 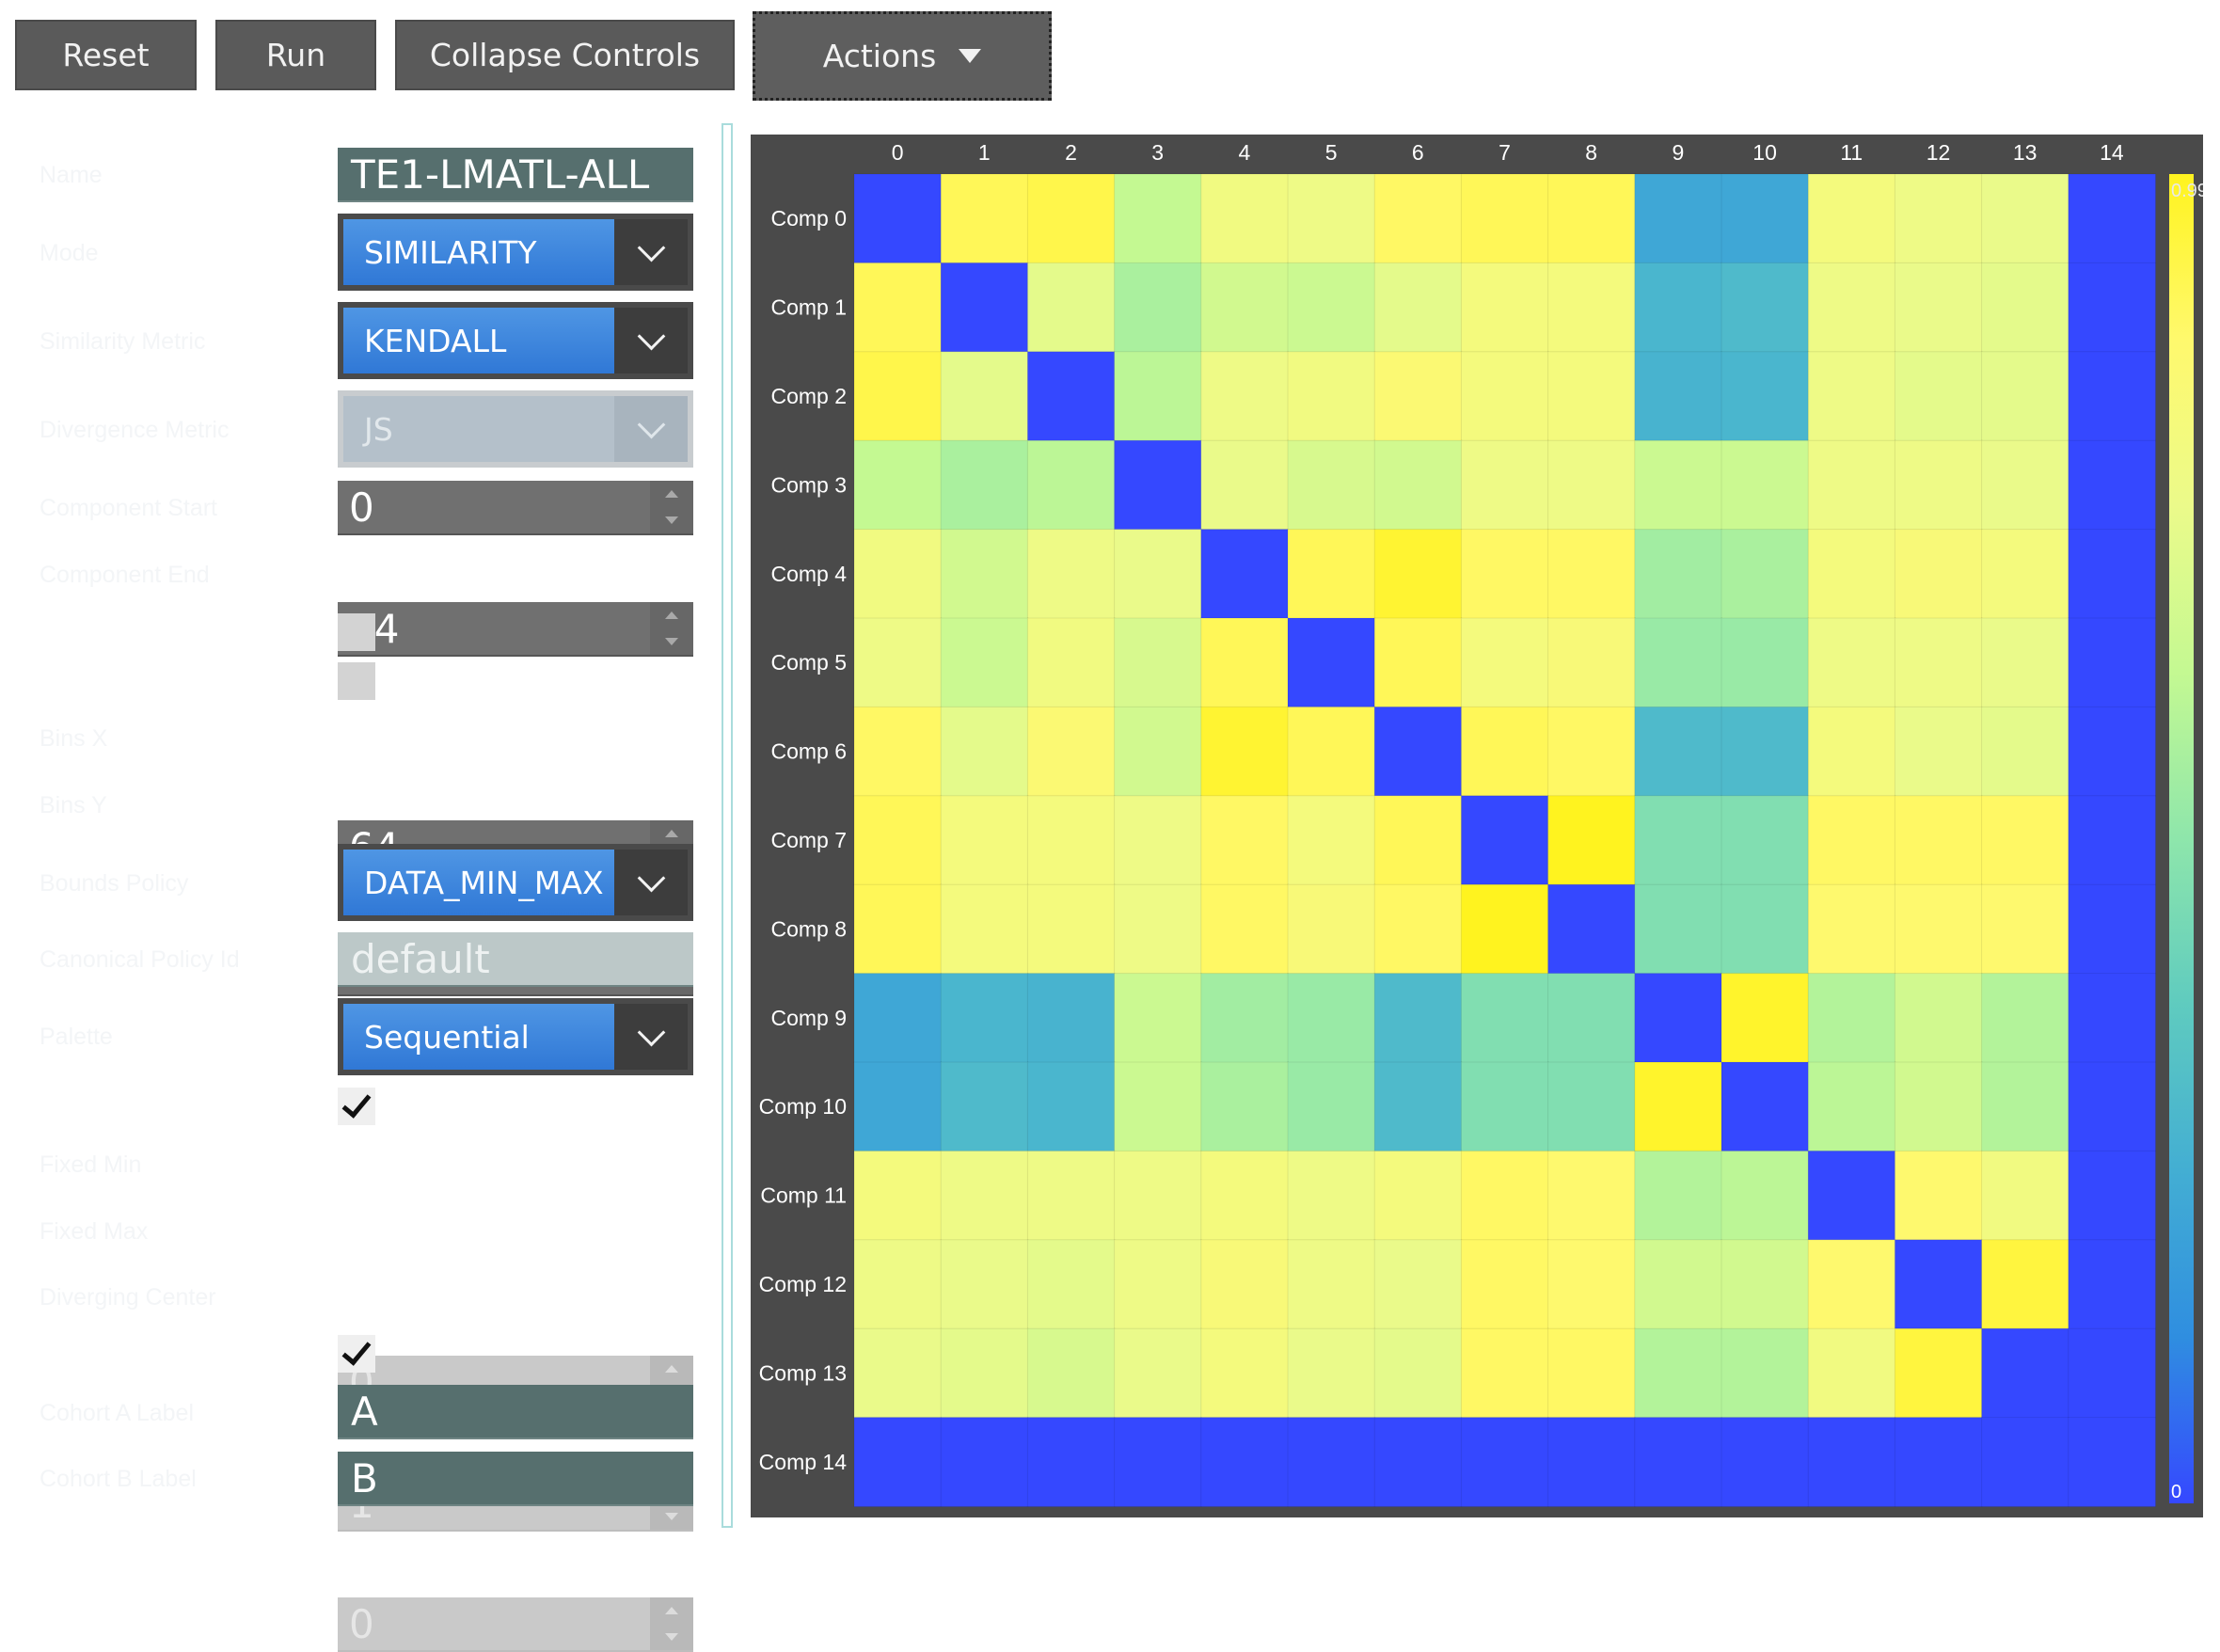 What do you see at coordinates (515, 882) in the screenshot?
I see `bounds-policy-select: DATA_MIN_MAX` at bounding box center [515, 882].